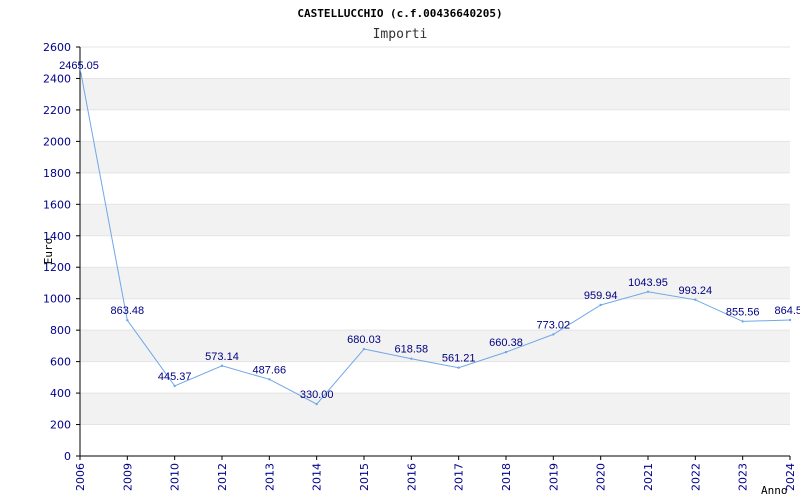 The image size is (800, 500). Describe the element at coordinates (128, 311) in the screenshot. I see `data-label: 863.48` at that location.